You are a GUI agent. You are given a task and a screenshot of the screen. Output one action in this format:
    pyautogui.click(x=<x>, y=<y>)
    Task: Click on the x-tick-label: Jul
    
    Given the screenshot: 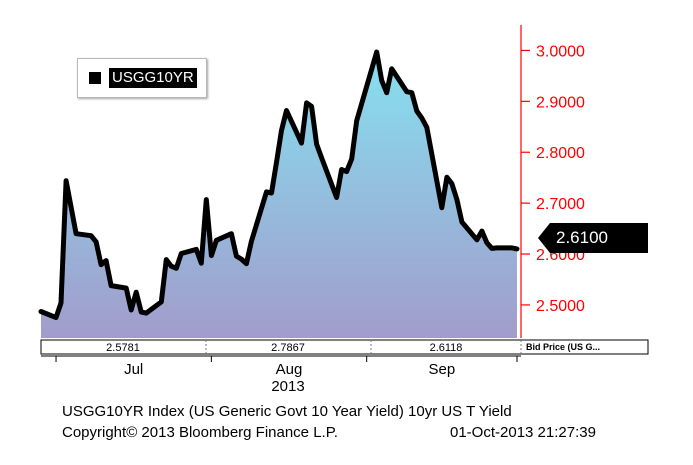 What is the action you would take?
    pyautogui.click(x=133, y=369)
    